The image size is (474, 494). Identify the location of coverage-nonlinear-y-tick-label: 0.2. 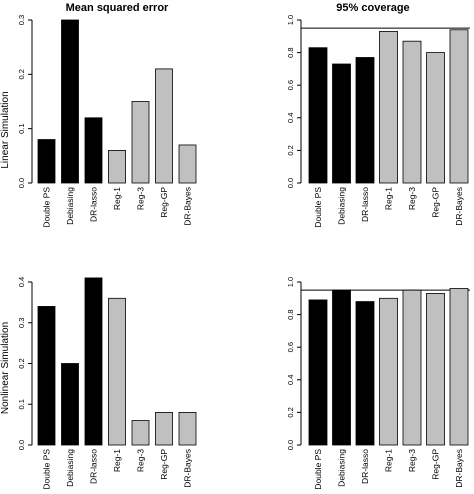
(290, 412).